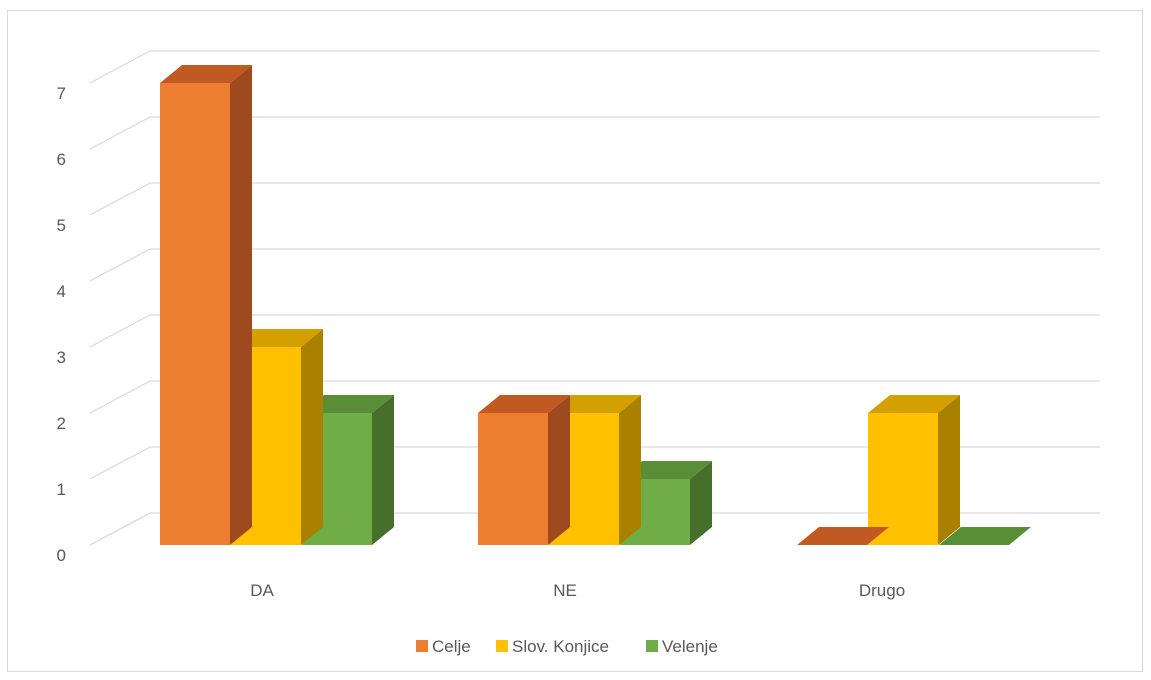 The height and width of the screenshot is (680, 1151). I want to click on legend-label: Velenje, so click(690, 646).